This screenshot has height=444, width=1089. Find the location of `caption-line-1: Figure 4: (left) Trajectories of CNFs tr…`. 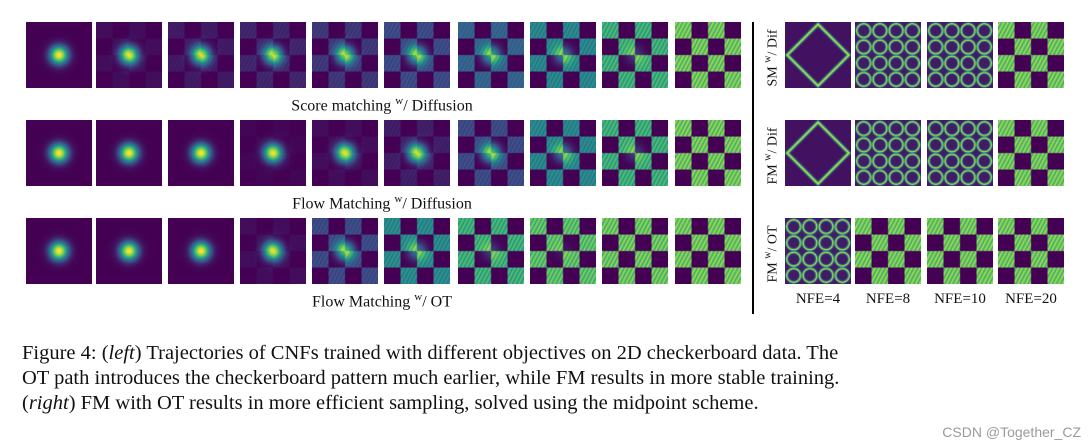

caption-line-1: Figure 4: (left) Trajectories of CNFs tr… is located at coordinates (430, 353).